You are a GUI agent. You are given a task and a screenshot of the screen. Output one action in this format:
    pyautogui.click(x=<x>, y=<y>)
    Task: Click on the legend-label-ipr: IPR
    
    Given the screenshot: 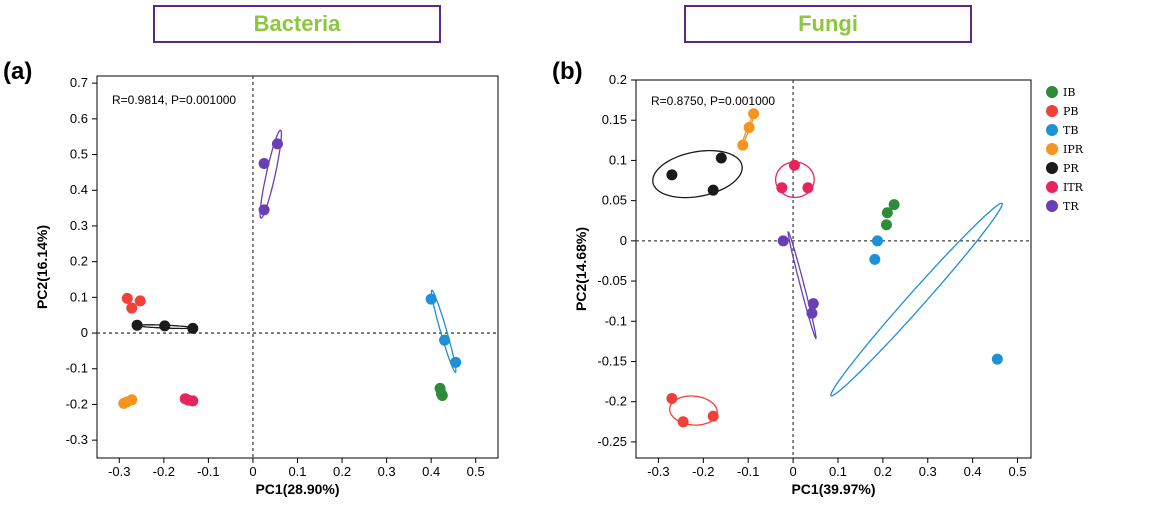 What is the action you would take?
    pyautogui.click(x=1073, y=149)
    